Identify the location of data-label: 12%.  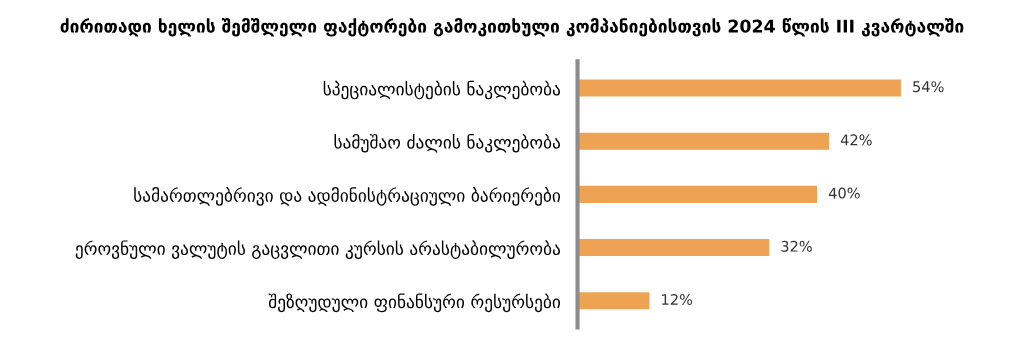
(677, 299).